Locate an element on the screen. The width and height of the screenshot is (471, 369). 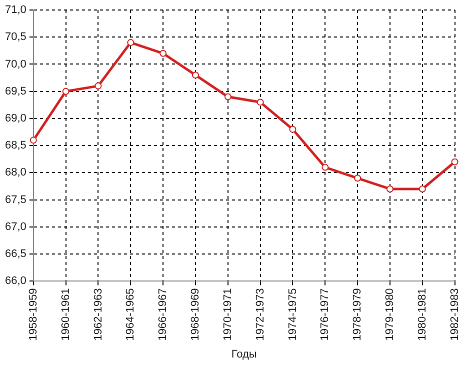
x-axis-title: Годы is located at coordinates (244, 354).